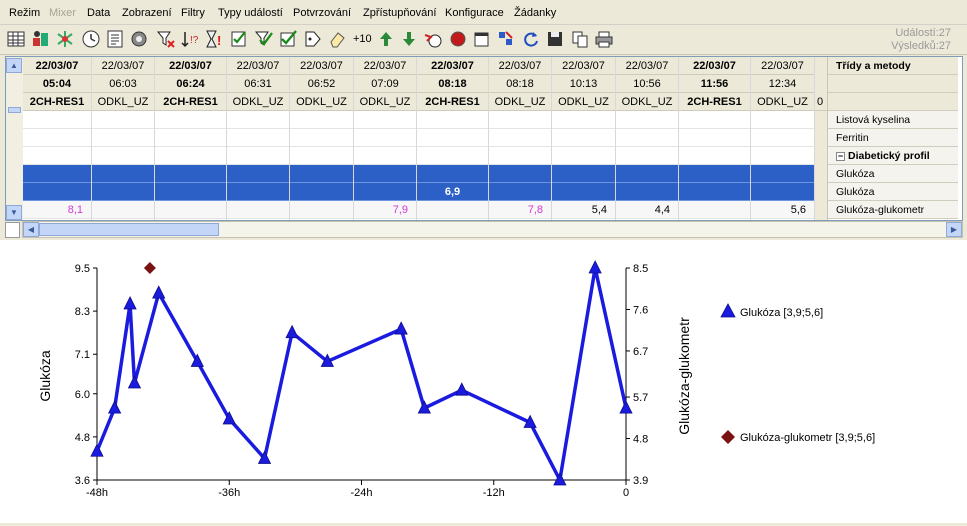 This screenshot has height=526, width=967. Describe the element at coordinates (385, 84) in the screenshot. I see `column-time: 07:09` at that location.